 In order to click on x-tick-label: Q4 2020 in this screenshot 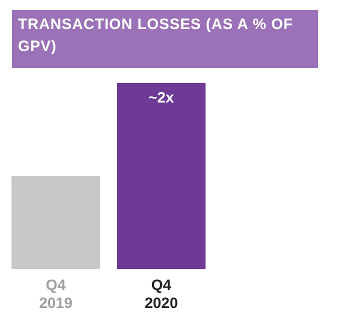, I will do `click(161, 294)`.